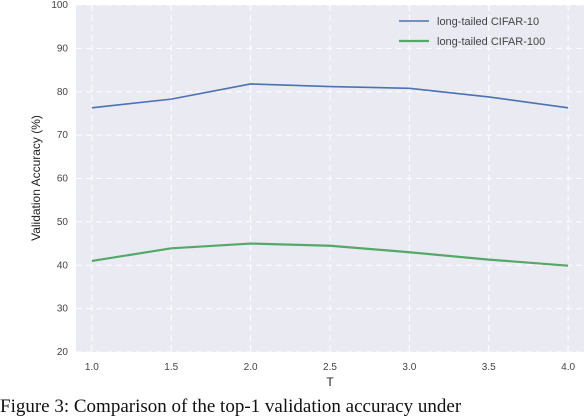  What do you see at coordinates (330, 382) in the screenshot?
I see `x-axis-label: T` at bounding box center [330, 382].